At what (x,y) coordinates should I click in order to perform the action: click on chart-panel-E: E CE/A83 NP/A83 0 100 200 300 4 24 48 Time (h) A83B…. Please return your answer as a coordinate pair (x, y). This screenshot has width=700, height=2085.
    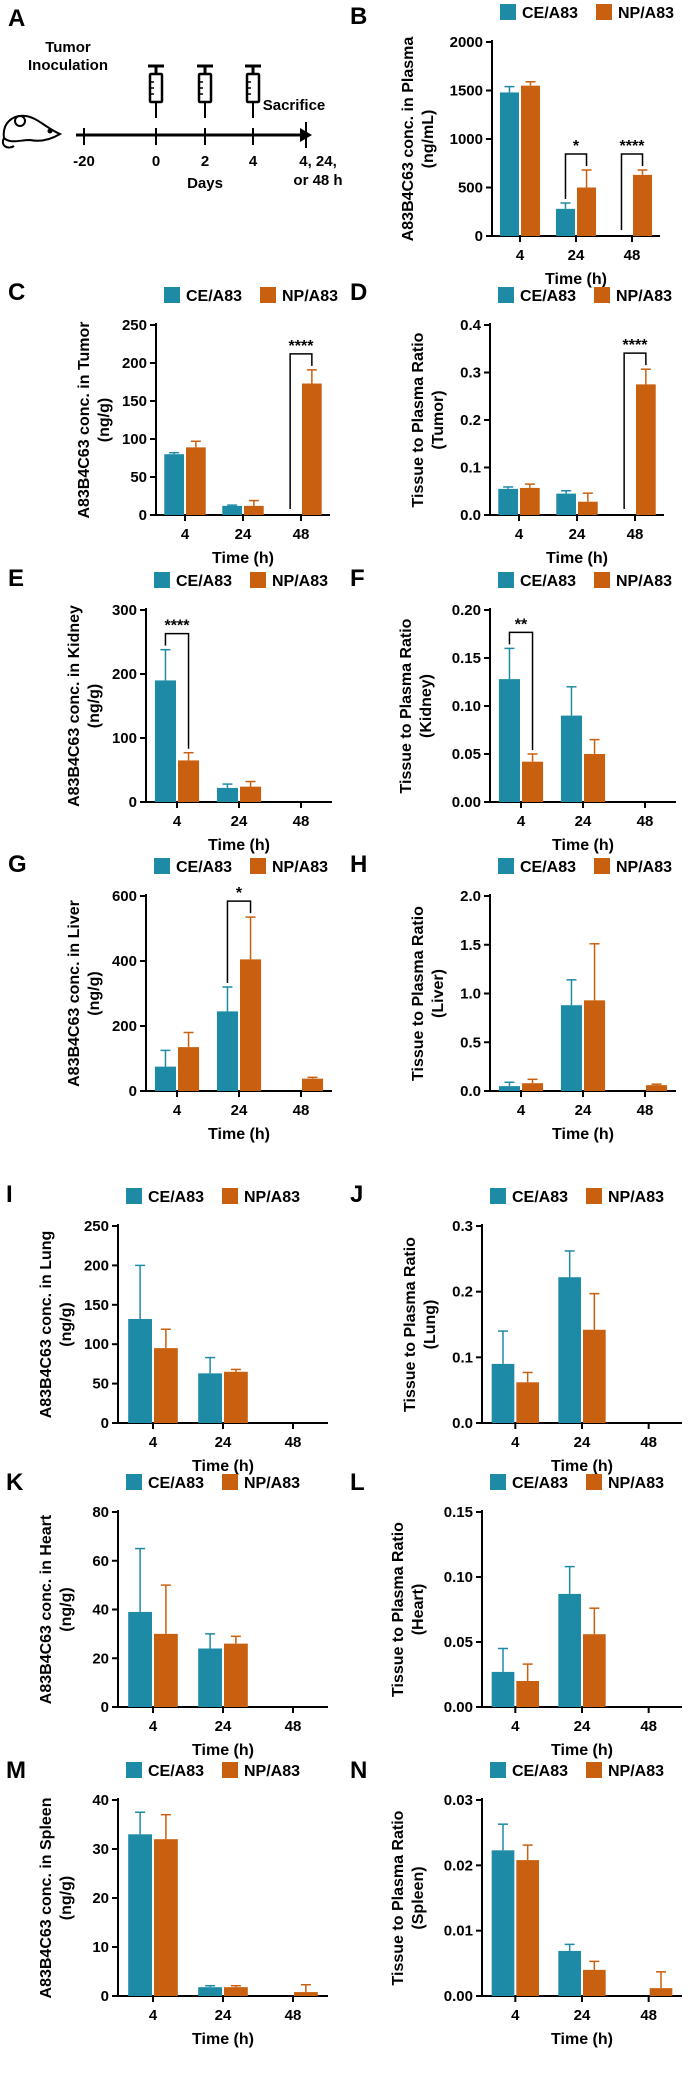
    Looking at the image, I should click on (170, 709).